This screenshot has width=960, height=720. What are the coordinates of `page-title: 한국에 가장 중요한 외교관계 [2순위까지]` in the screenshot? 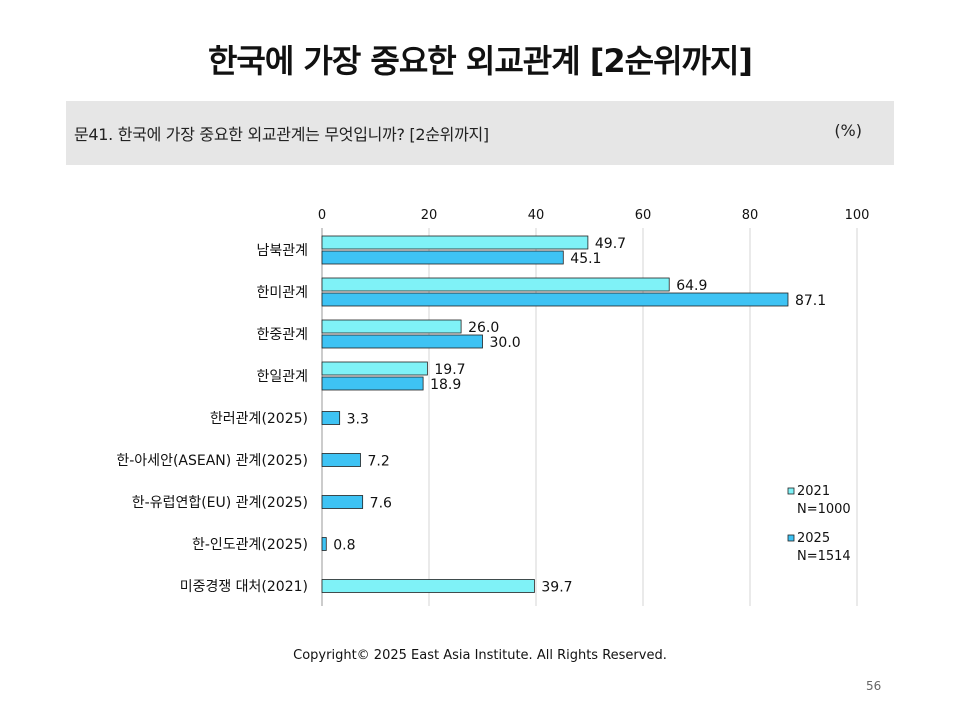 It's located at (480, 61).